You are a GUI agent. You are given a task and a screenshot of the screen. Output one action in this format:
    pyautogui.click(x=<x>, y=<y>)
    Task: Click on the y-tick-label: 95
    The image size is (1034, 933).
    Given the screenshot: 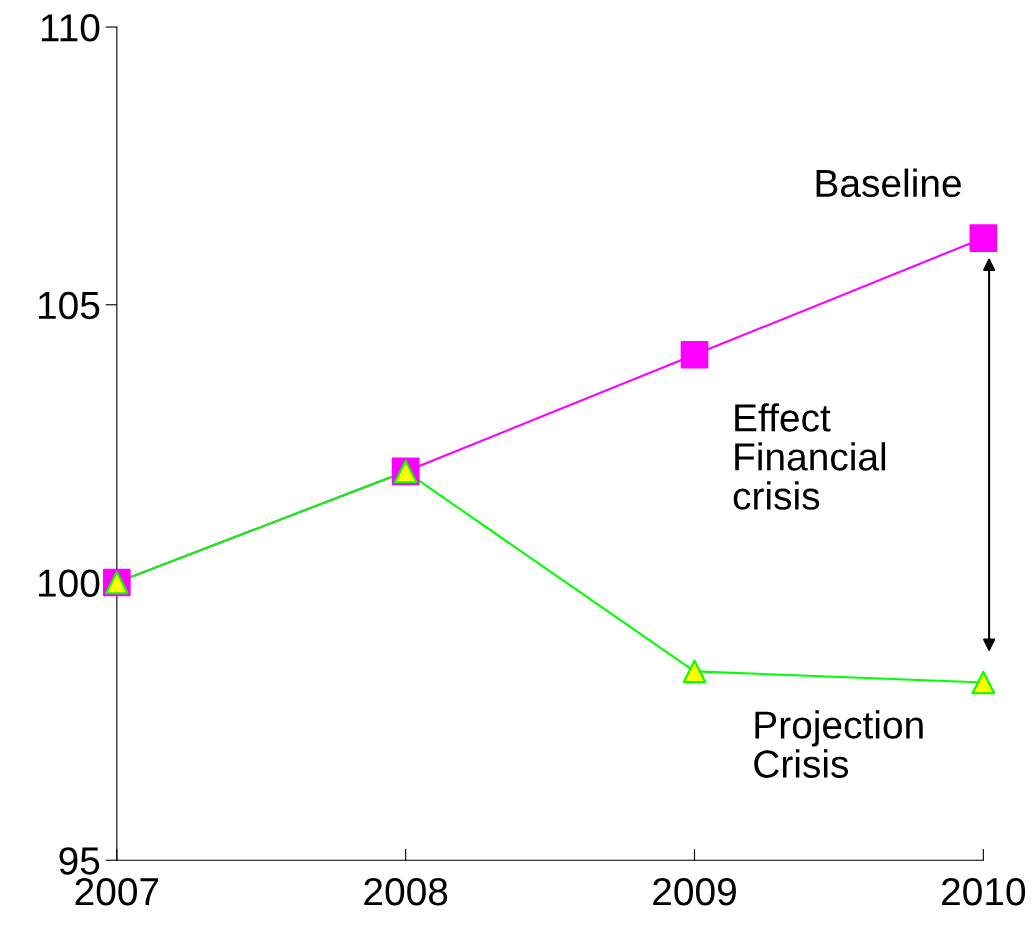 What is the action you would take?
    pyautogui.click(x=79, y=861)
    